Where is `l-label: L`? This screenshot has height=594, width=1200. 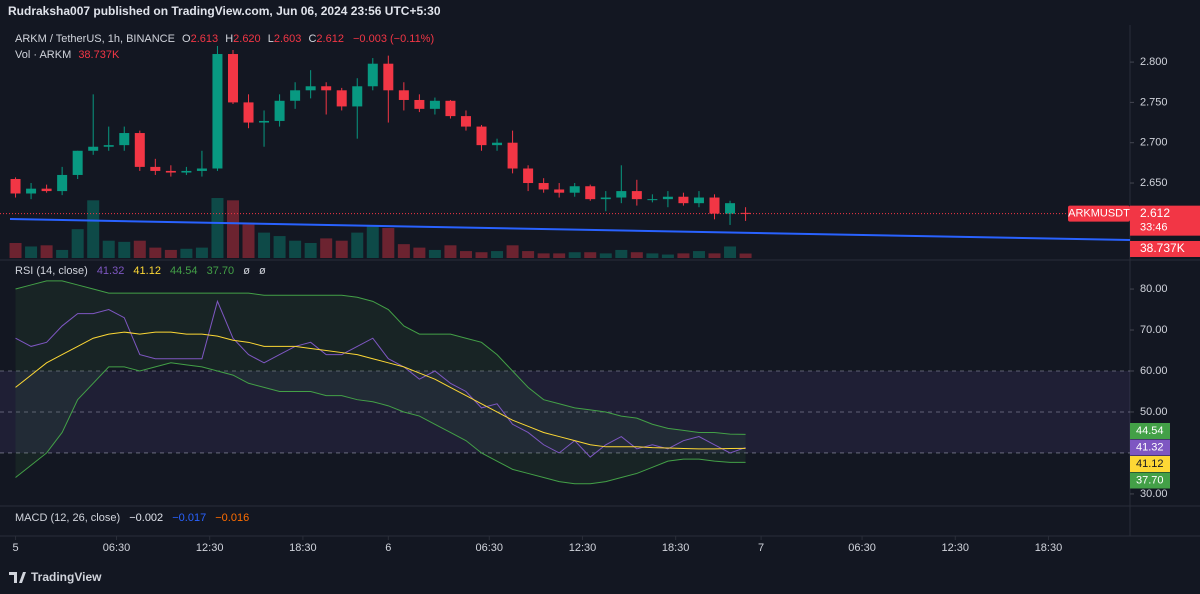 l-label: L is located at coordinates (271, 39).